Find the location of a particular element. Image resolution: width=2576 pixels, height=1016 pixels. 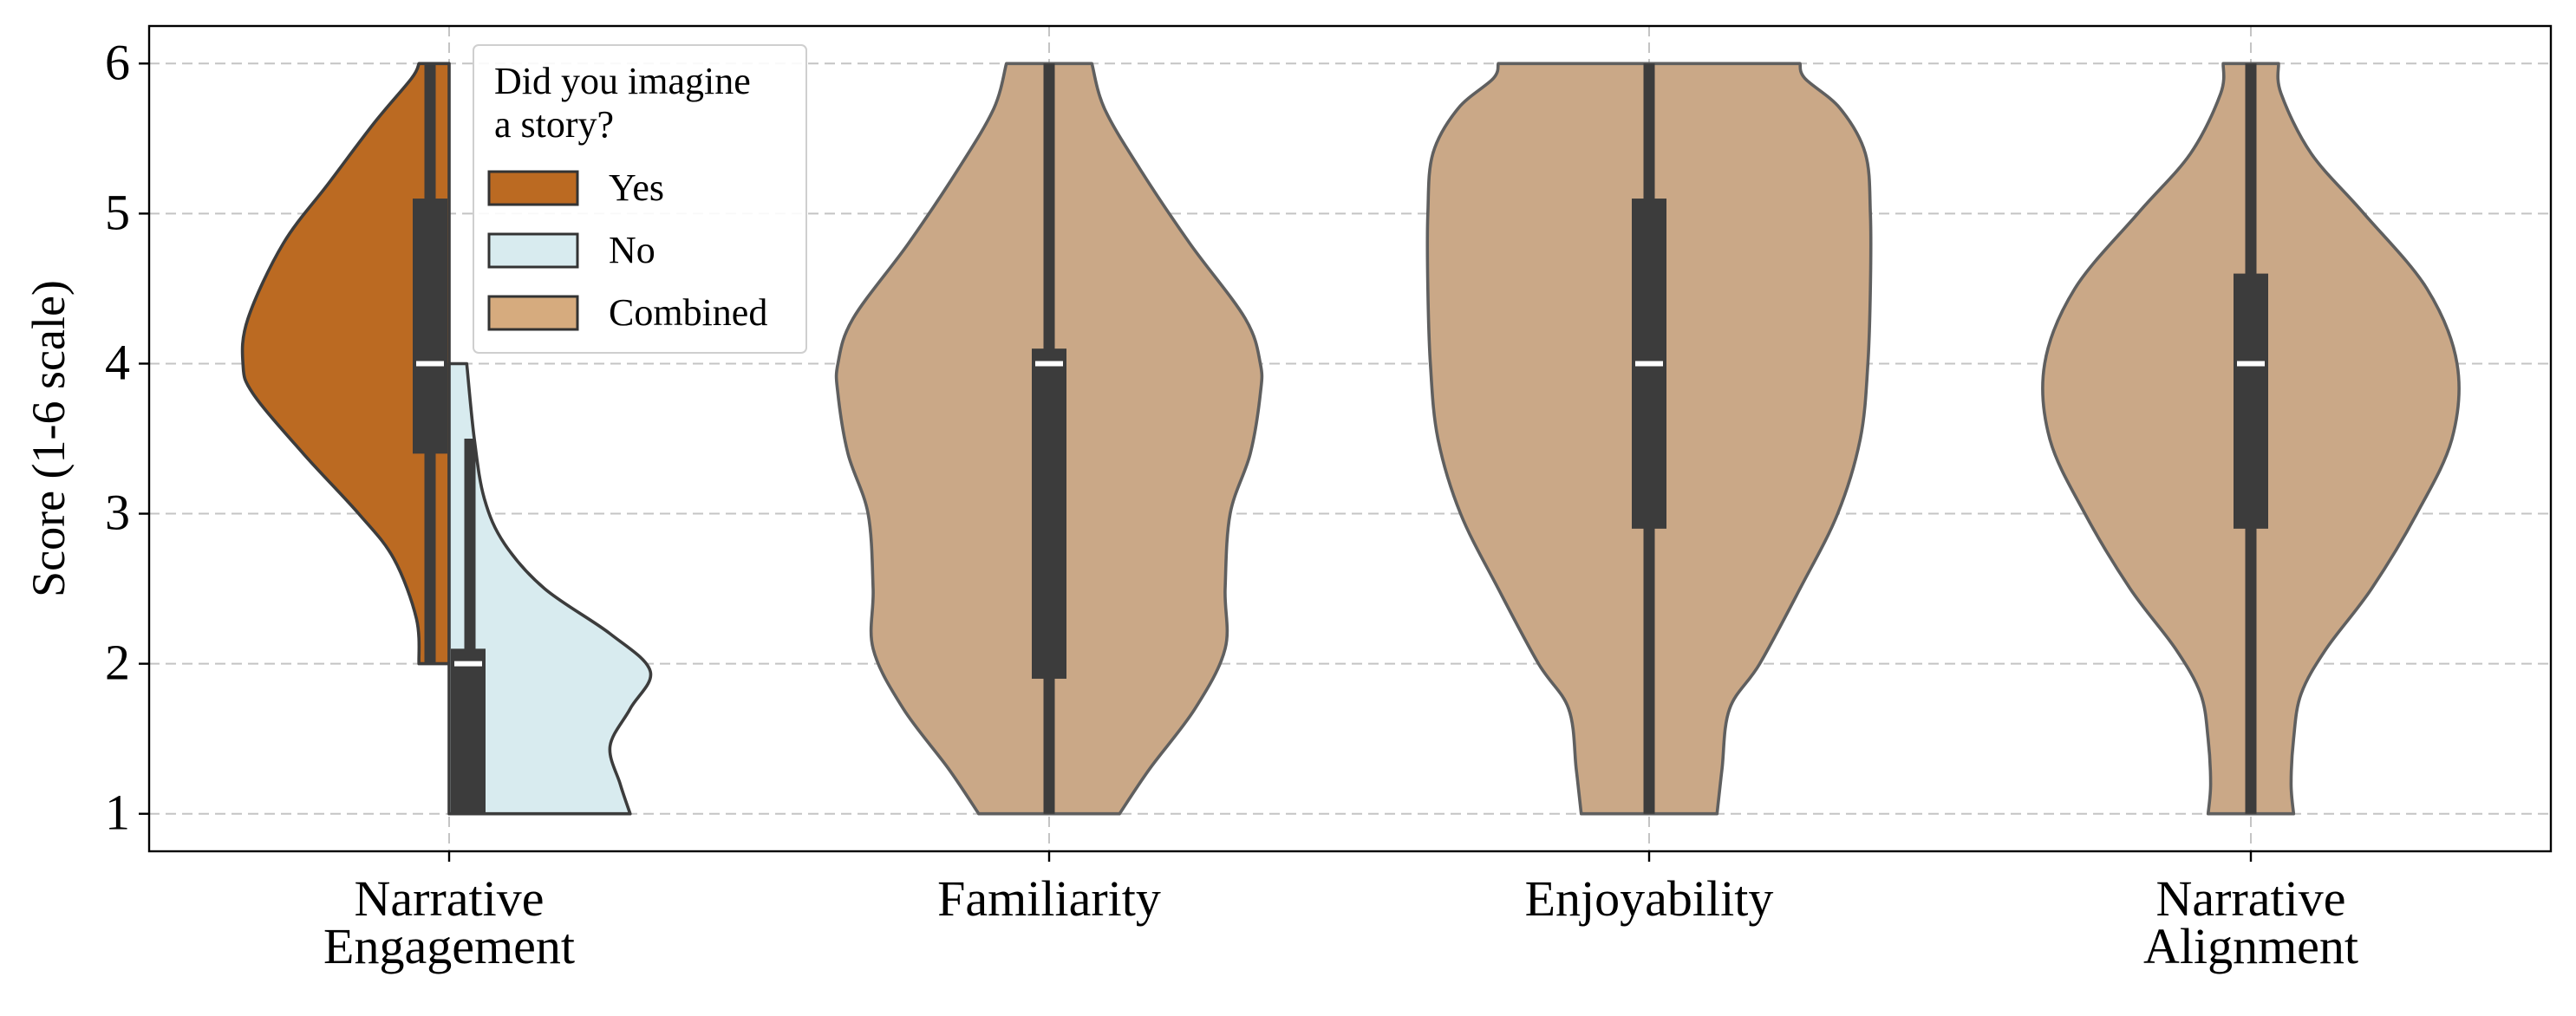

legend-entry-yes: Yes is located at coordinates (576, 187).